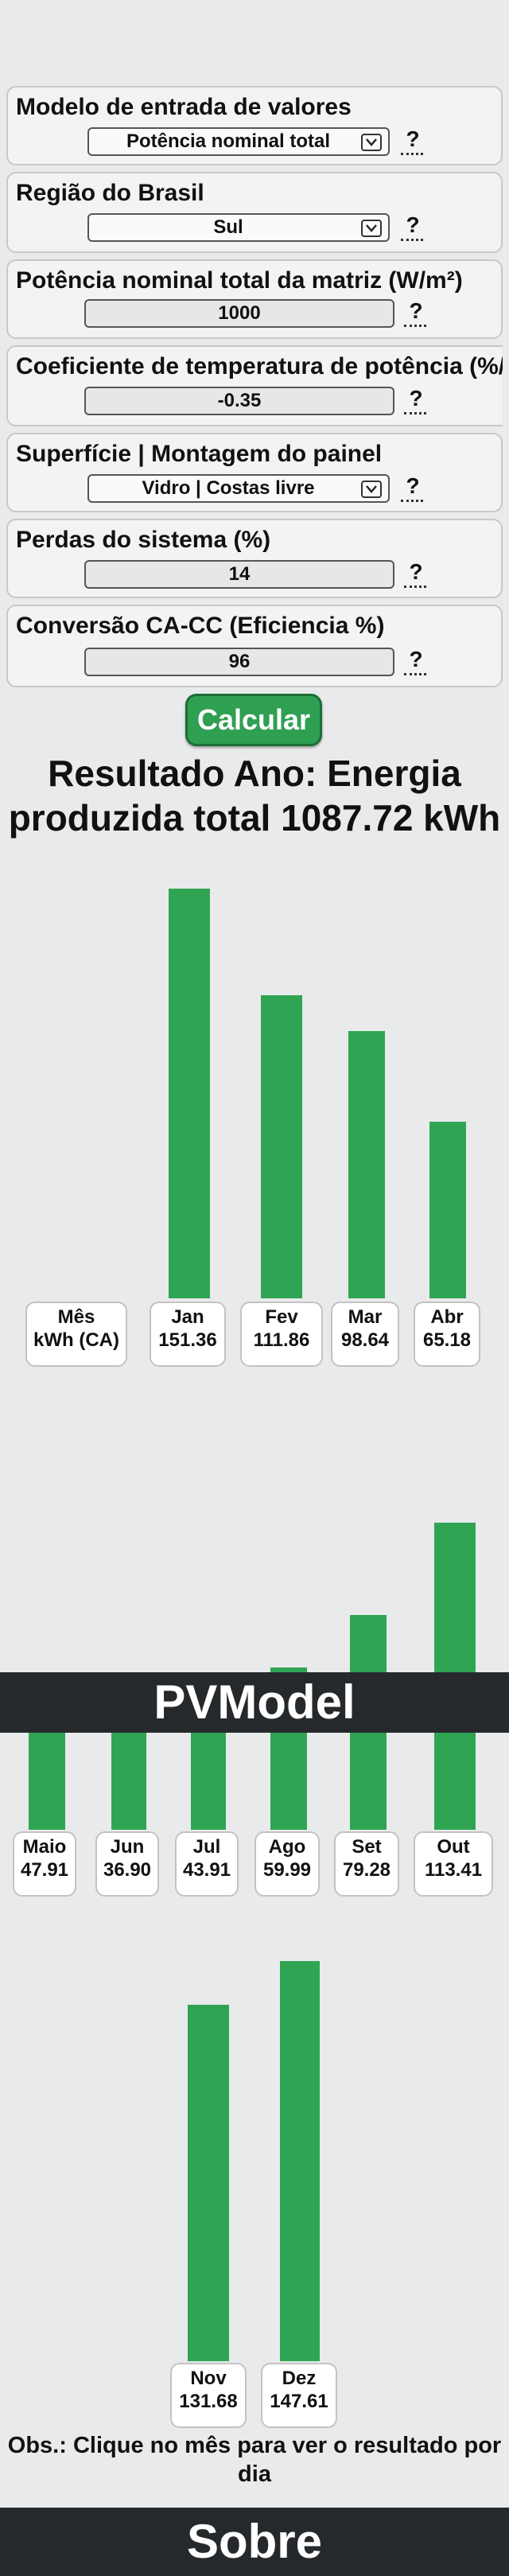  I want to click on month-label-box: Abr 65.18, so click(447, 1335).